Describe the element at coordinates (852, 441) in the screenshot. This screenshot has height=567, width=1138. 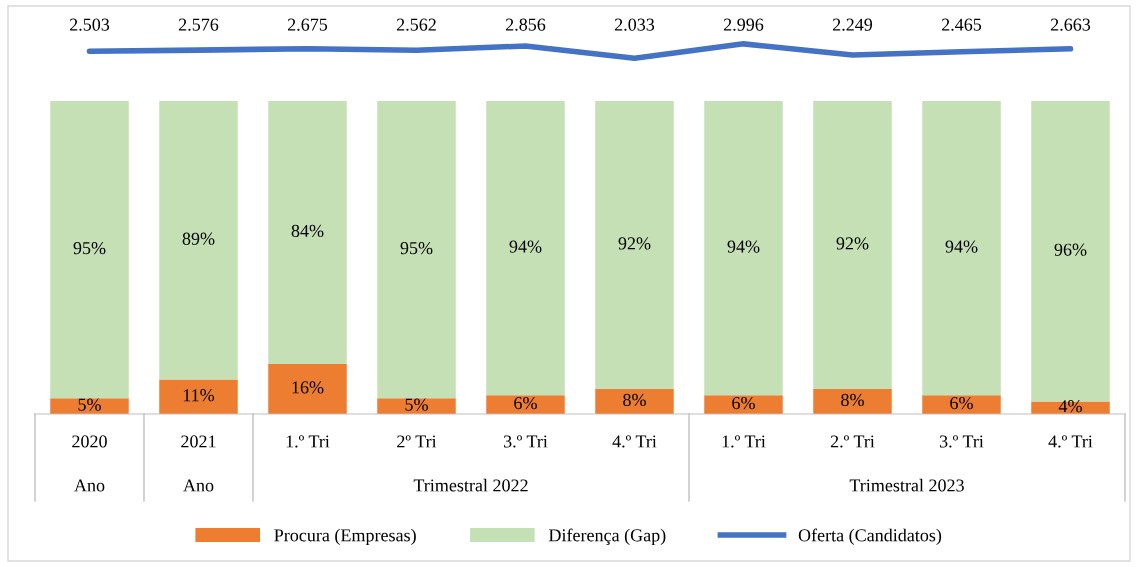
I see `x-tick-label: 2.º Tri` at that location.